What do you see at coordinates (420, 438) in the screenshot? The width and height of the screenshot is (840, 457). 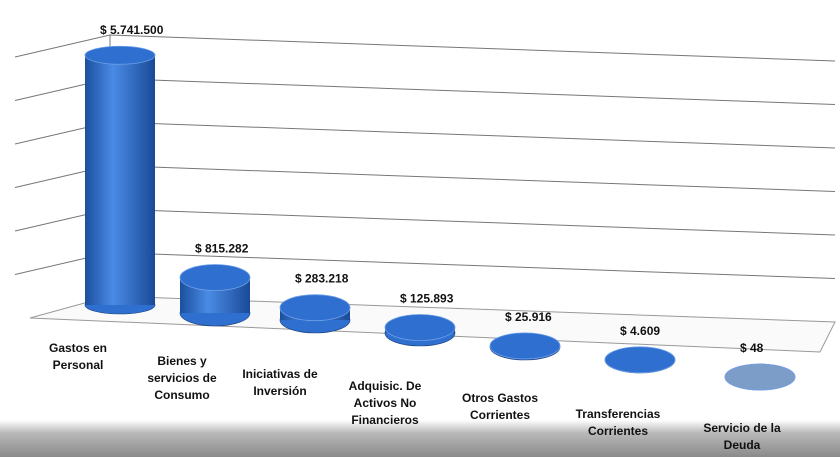 I see `background-strip` at bounding box center [420, 438].